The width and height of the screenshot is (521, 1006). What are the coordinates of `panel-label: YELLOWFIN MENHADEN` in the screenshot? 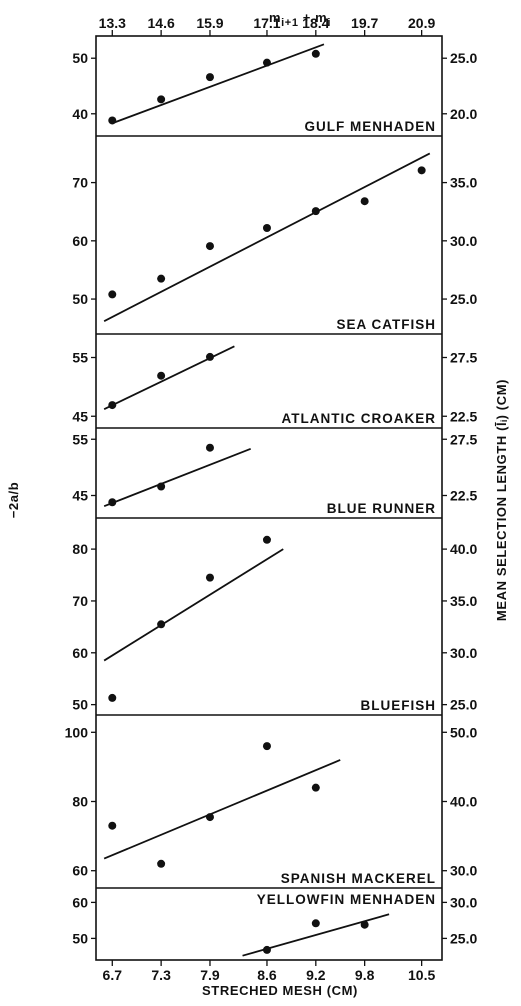 It's located at (346, 899).